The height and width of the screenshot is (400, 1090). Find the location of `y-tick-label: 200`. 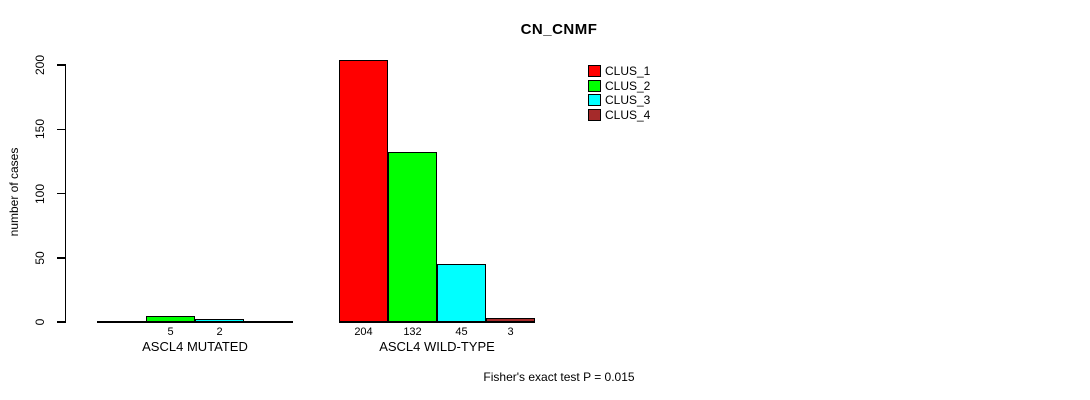

y-tick-label: 200 is located at coordinates (40, 65).